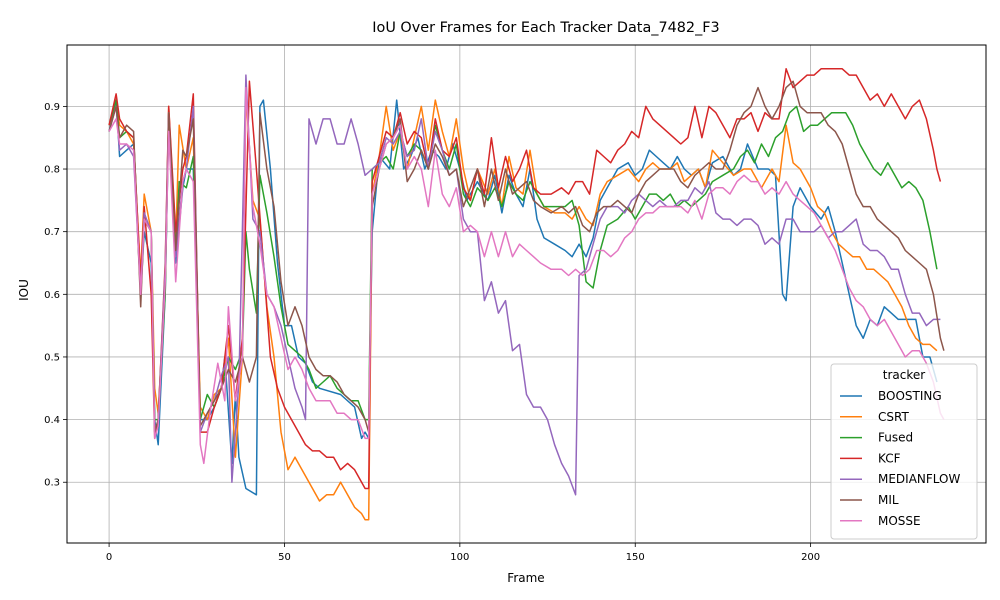 The height and width of the screenshot is (600, 1000). I want to click on x-tick-label: 150, so click(635, 557).